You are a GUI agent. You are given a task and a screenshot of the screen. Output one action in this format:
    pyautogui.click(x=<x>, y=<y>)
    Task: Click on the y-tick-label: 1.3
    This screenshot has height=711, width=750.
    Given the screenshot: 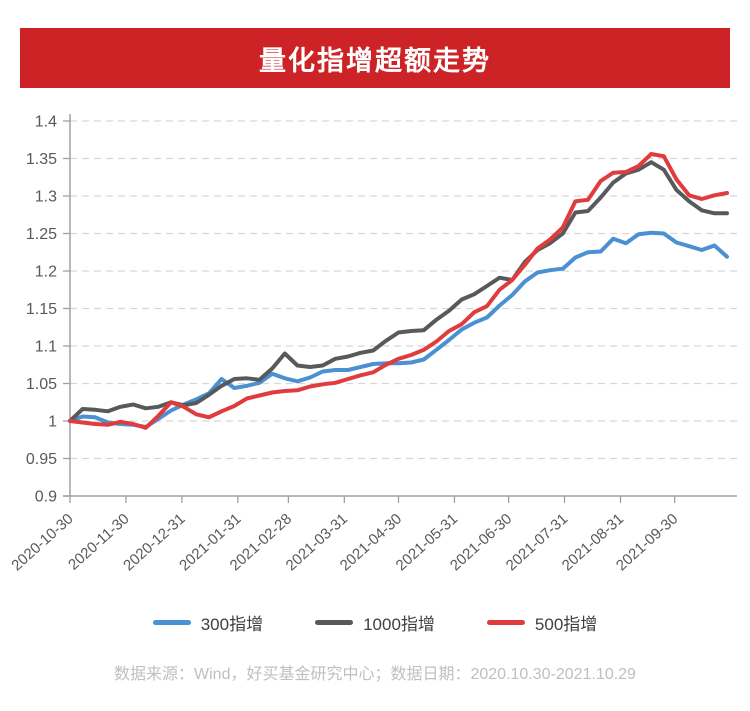 What is the action you would take?
    pyautogui.click(x=46, y=197)
    